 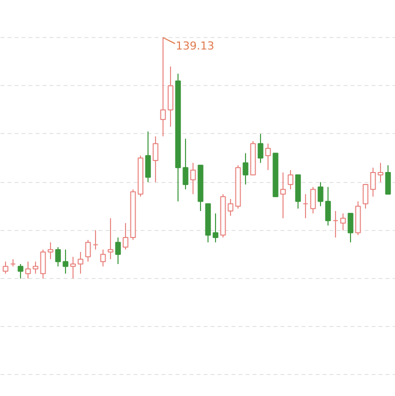 What do you see at coordinates (195, 45) in the screenshot?
I see `annotation: 139.13` at bounding box center [195, 45].